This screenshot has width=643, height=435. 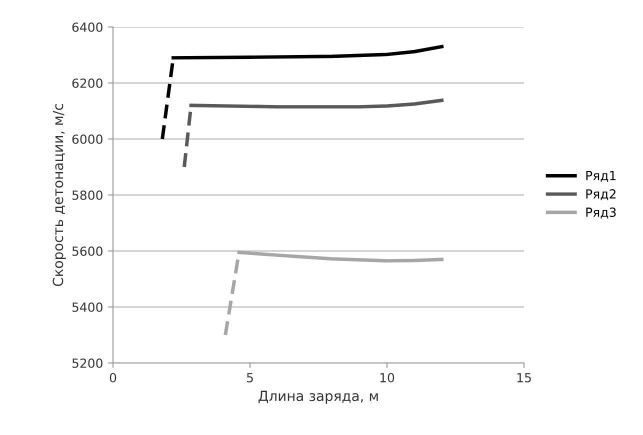 I want to click on y-tick-label: 5200, so click(x=87, y=363).